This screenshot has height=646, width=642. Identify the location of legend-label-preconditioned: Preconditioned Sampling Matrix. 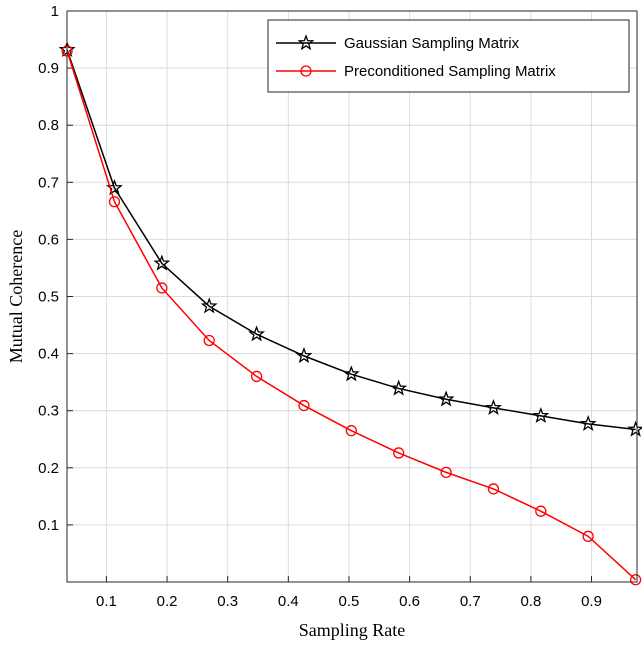
(450, 71).